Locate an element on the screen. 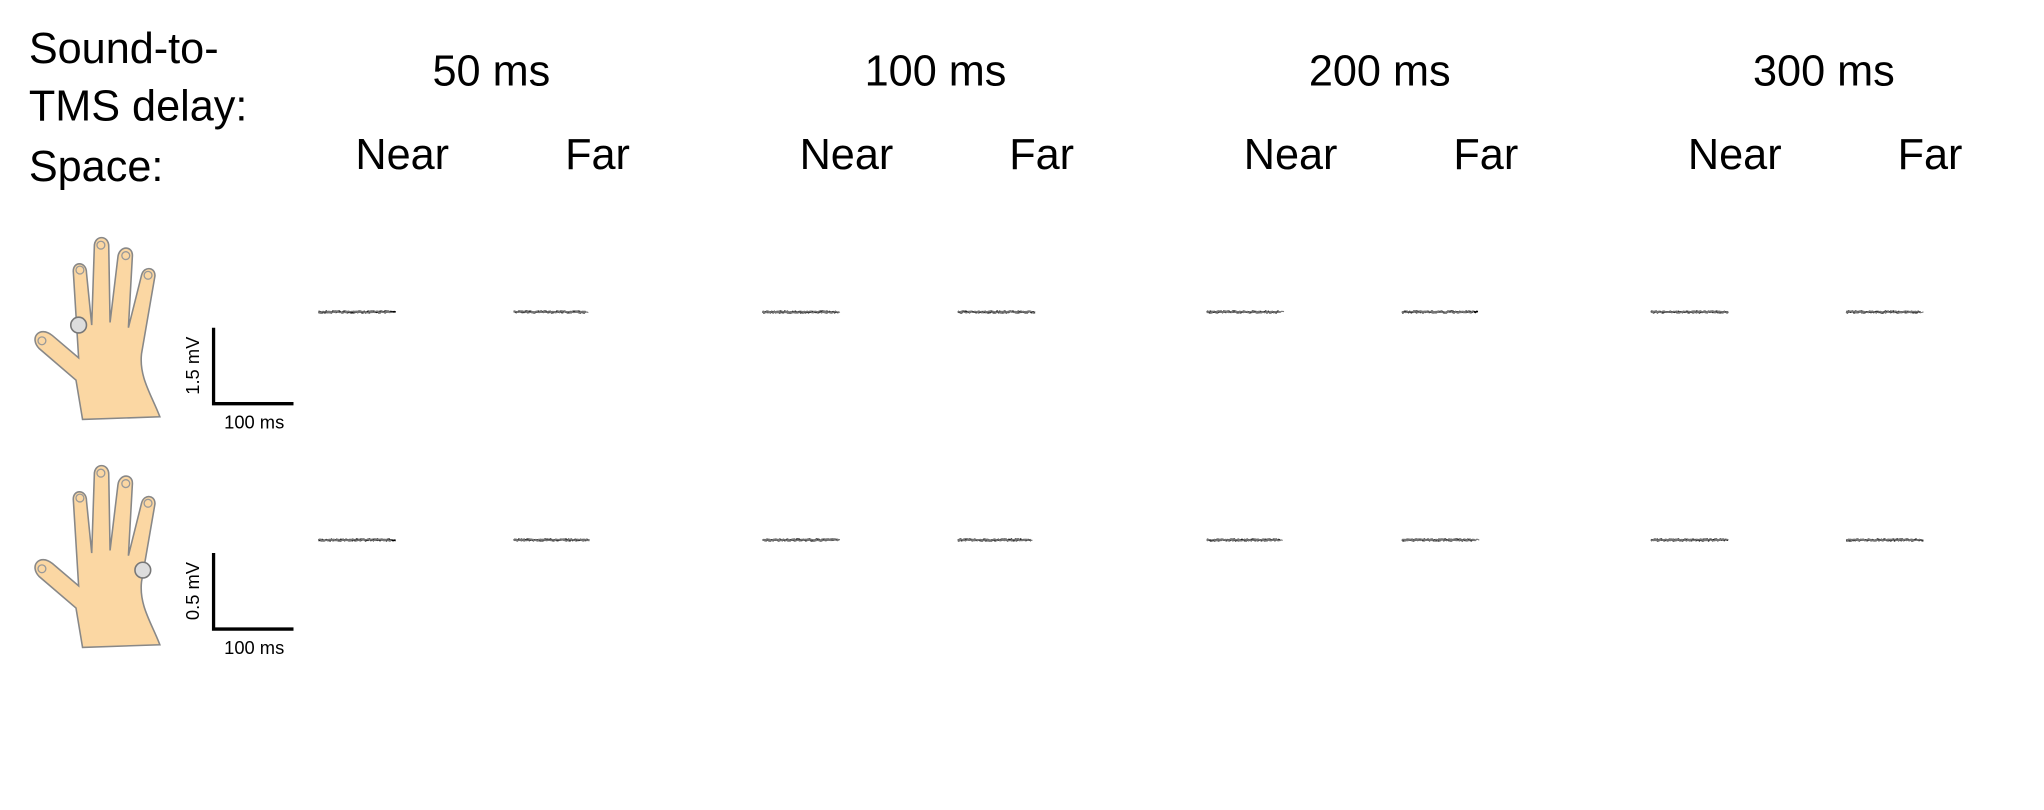  delay-label: 50 ms is located at coordinates (491, 71).